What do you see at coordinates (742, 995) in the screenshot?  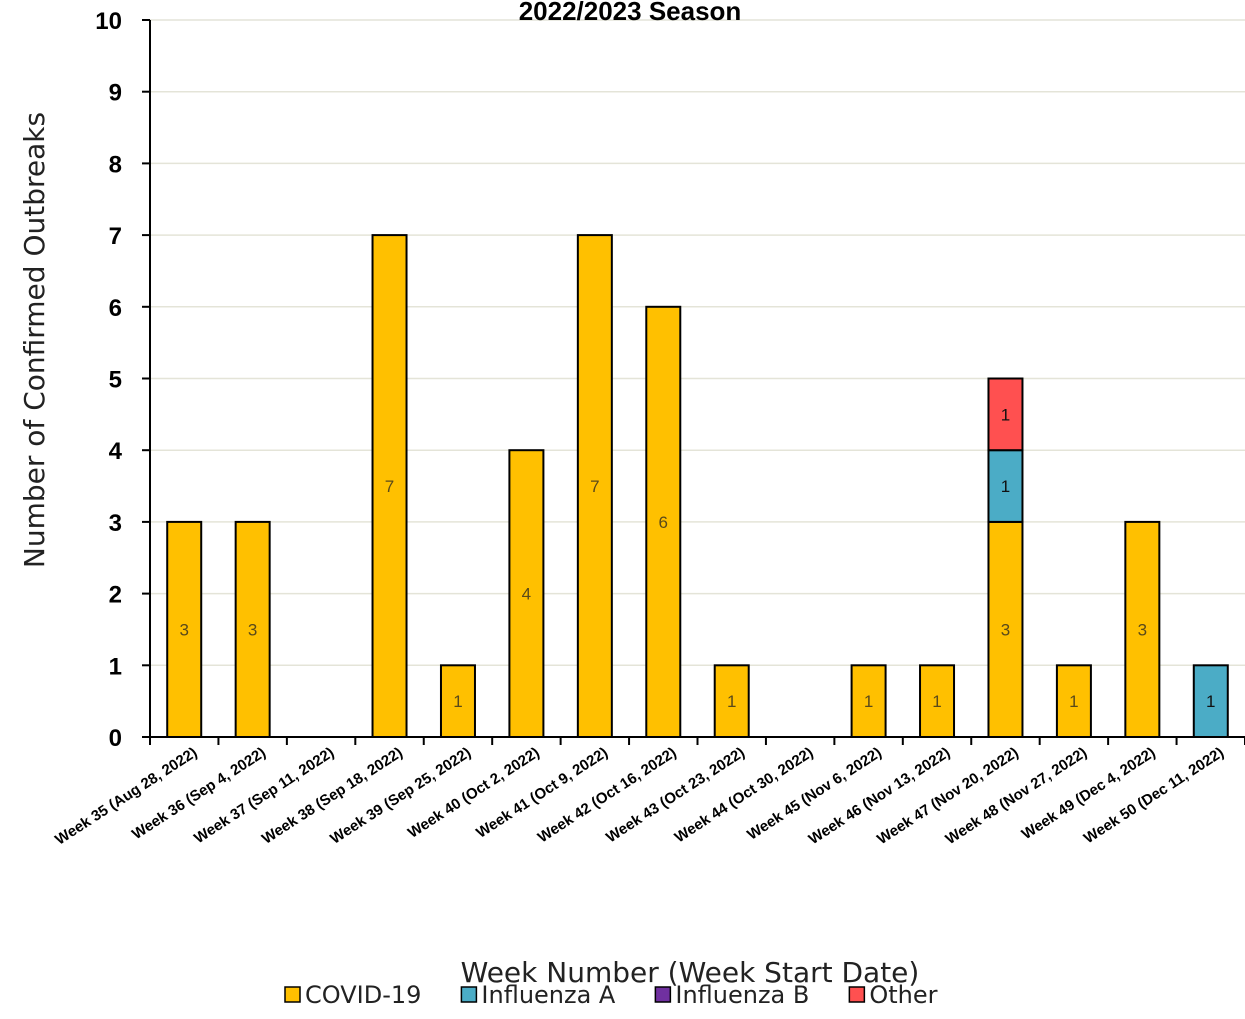 I see `legend-label: Influenza B` at bounding box center [742, 995].